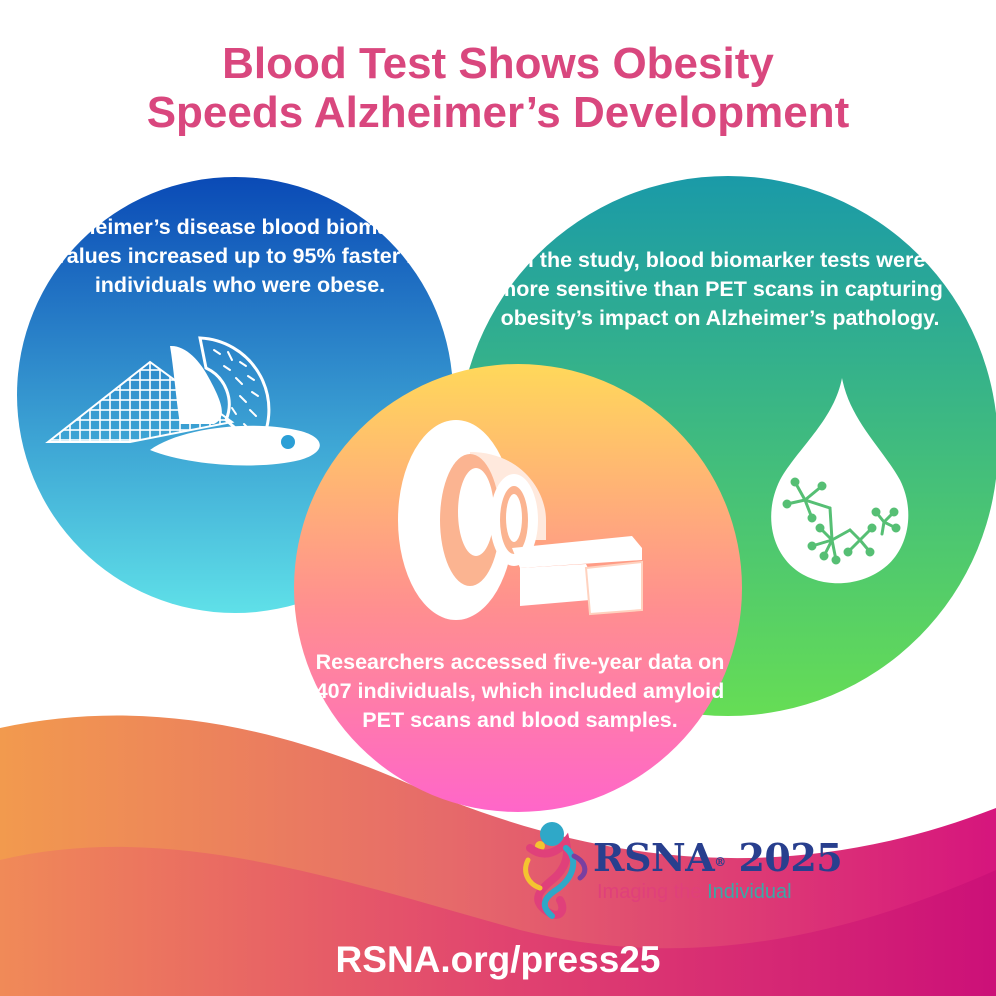 The height and width of the screenshot is (996, 996). What do you see at coordinates (652, 892) in the screenshot?
I see `tagline-part-1: Imaging the` at bounding box center [652, 892].